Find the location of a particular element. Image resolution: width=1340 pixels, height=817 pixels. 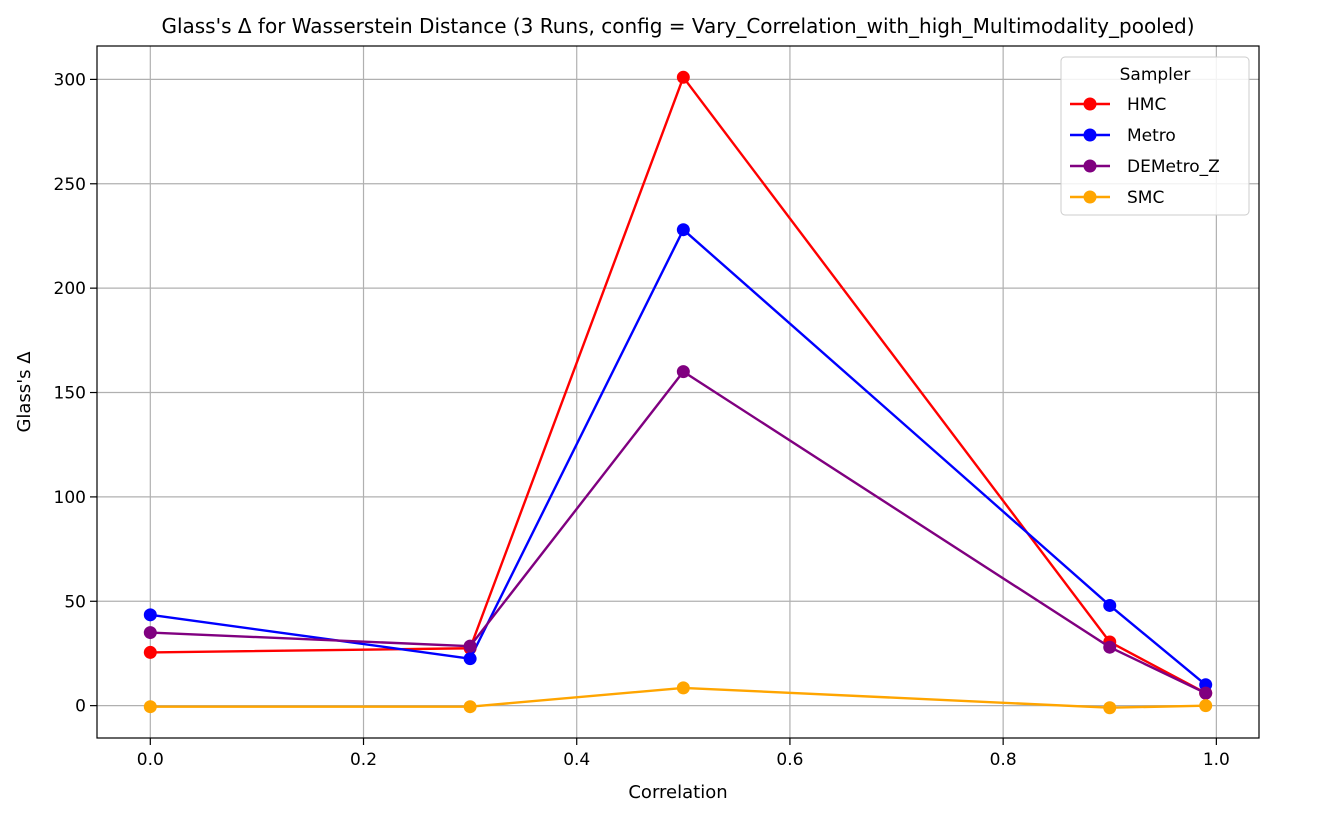

legend-marker-hmc is located at coordinates (1090, 104).